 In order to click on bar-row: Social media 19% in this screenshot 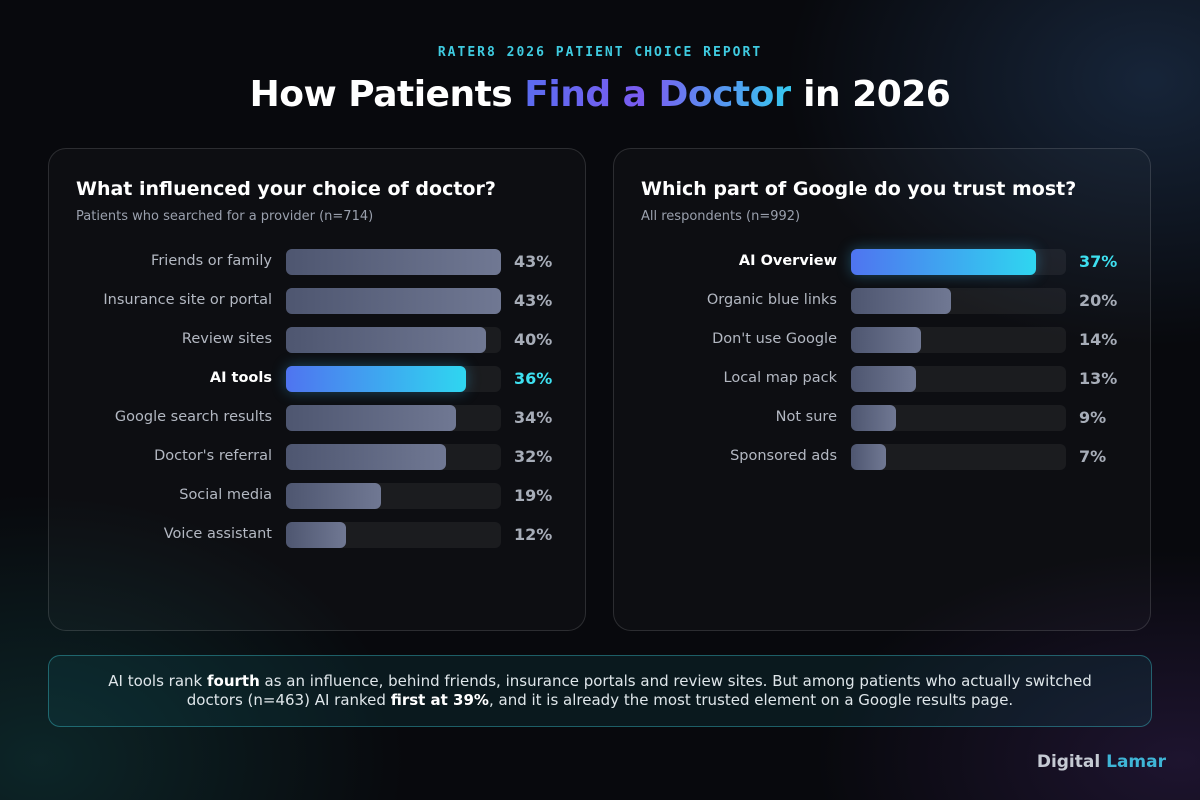, I will do `click(318, 496)`.